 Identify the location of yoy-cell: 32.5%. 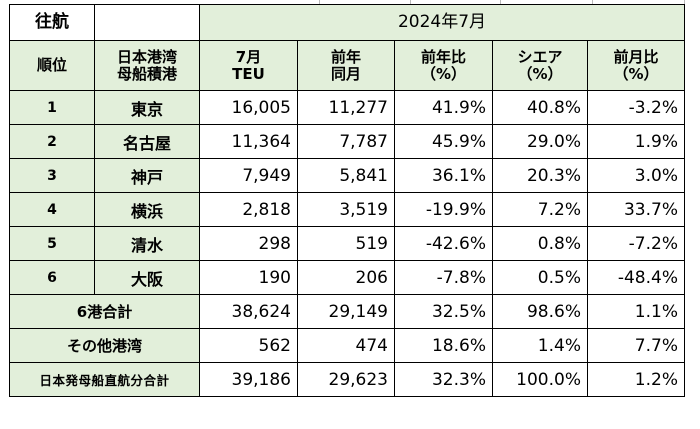
(443, 311).